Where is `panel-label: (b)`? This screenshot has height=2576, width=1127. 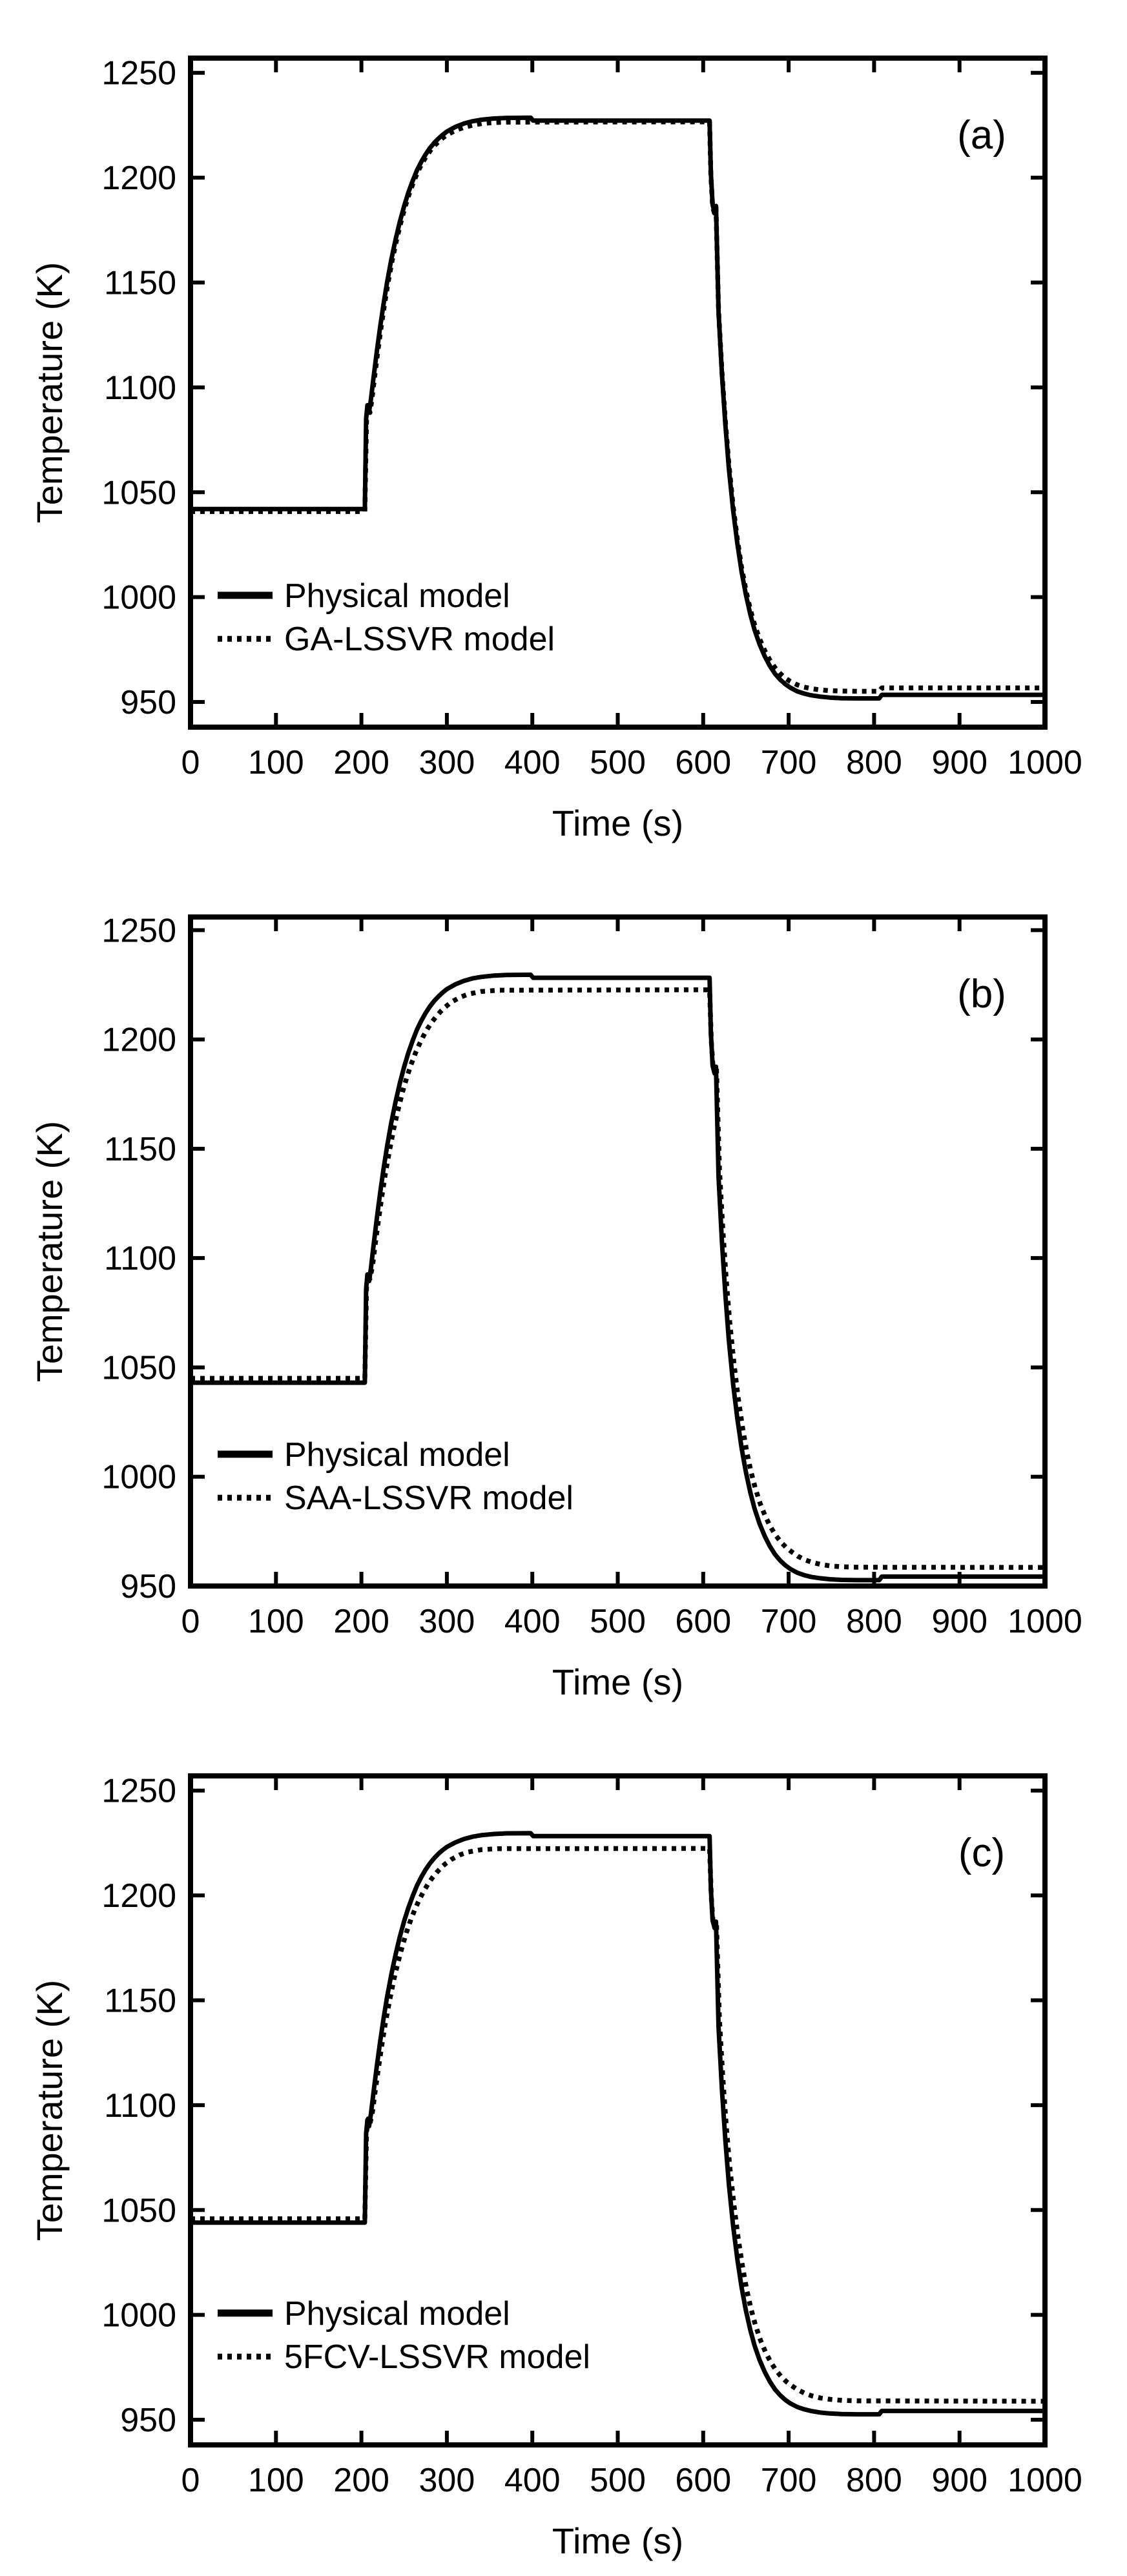
panel-label: (b) is located at coordinates (981, 994).